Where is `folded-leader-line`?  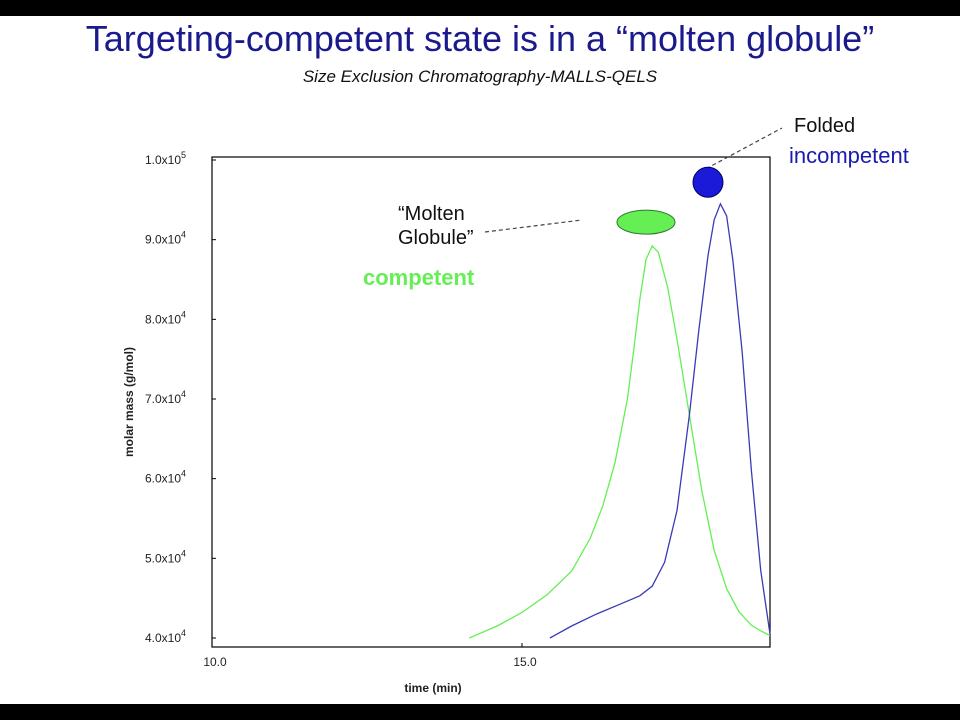 folded-leader-line is located at coordinates (741, 150).